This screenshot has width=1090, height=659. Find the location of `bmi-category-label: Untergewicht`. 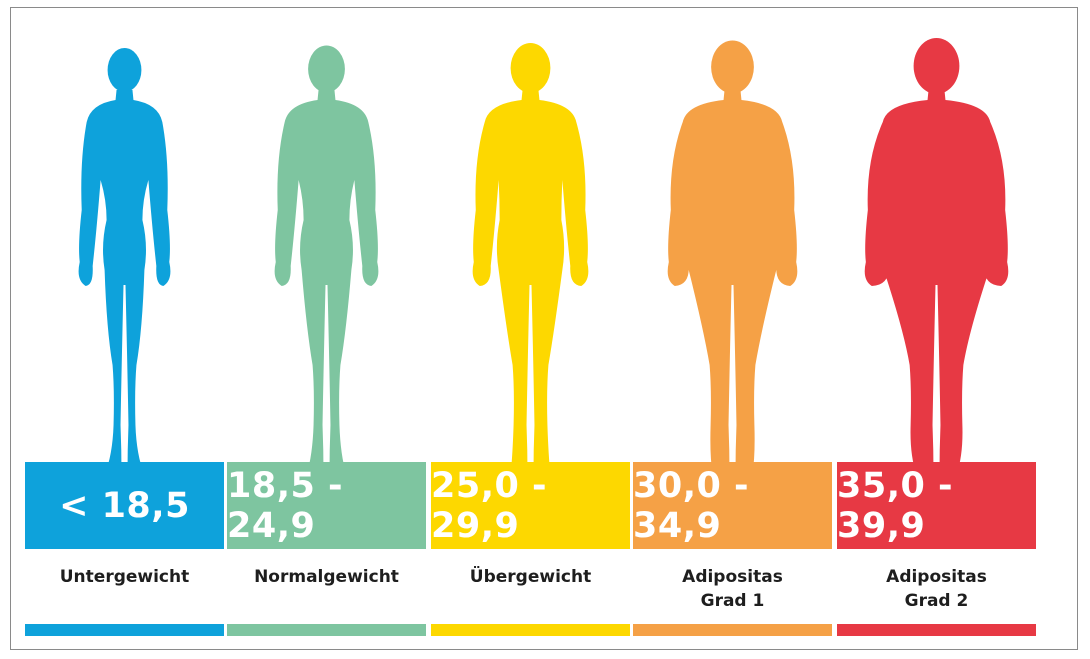

bmi-category-label: Untergewicht is located at coordinates (124, 577).